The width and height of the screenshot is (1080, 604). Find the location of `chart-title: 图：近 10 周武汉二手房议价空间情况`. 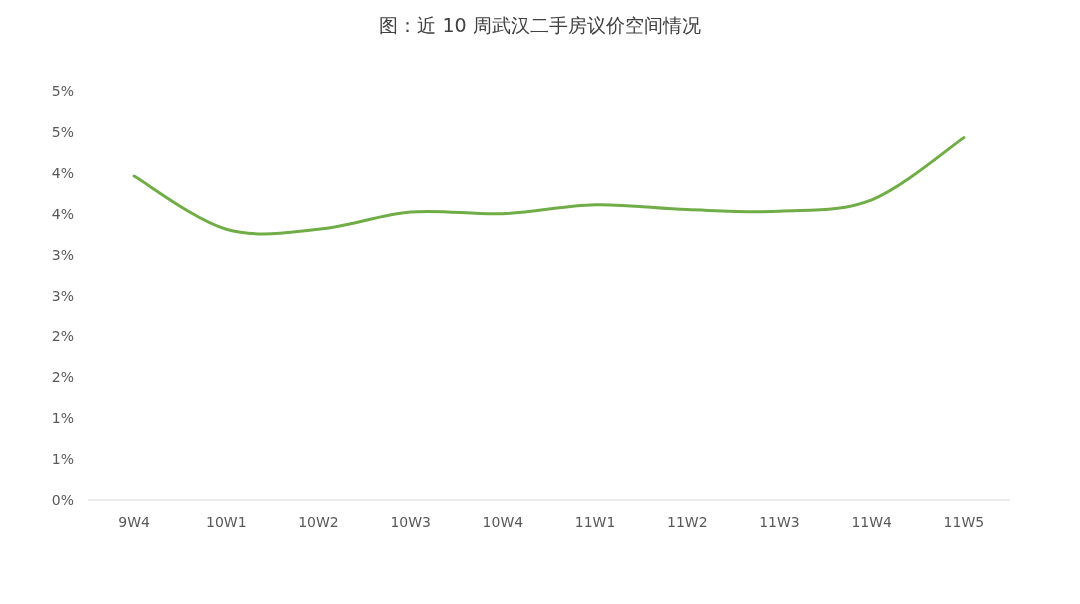

chart-title: 图：近 10 周武汉二手房议价空间情况 is located at coordinates (540, 25).